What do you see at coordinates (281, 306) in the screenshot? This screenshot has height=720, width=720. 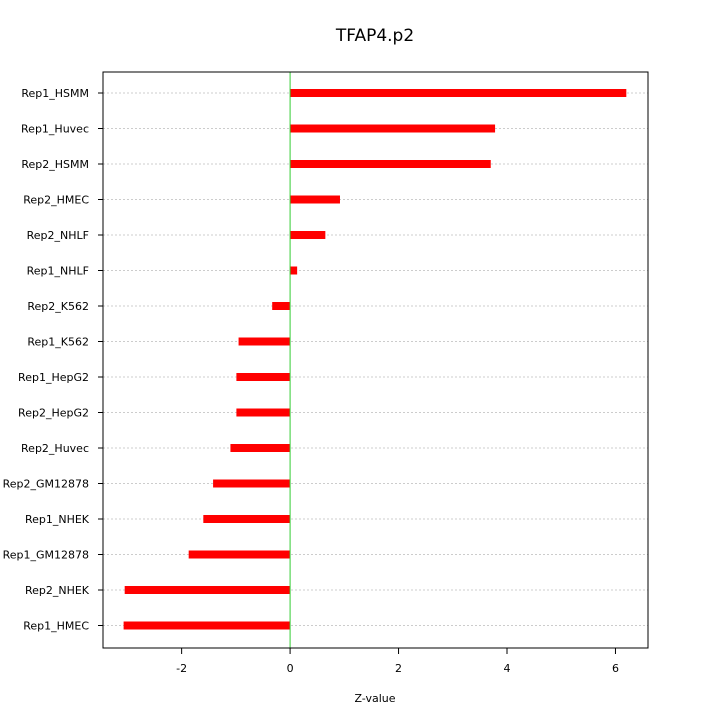 I see `bar-Rep2_K562` at bounding box center [281, 306].